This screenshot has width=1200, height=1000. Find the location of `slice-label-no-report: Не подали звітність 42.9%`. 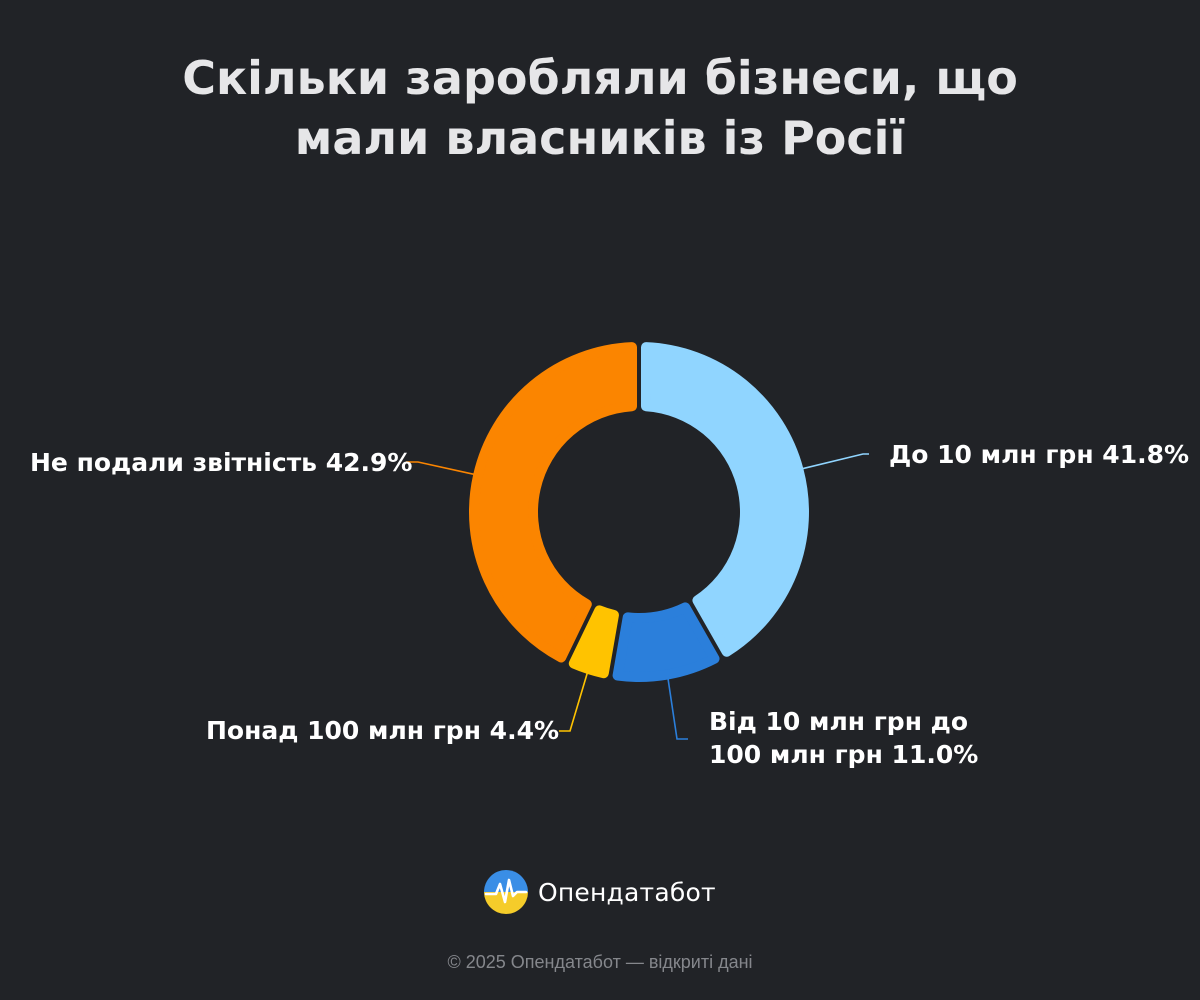

slice-label-no-report: Не подали звітність 42.9% is located at coordinates (221, 462).